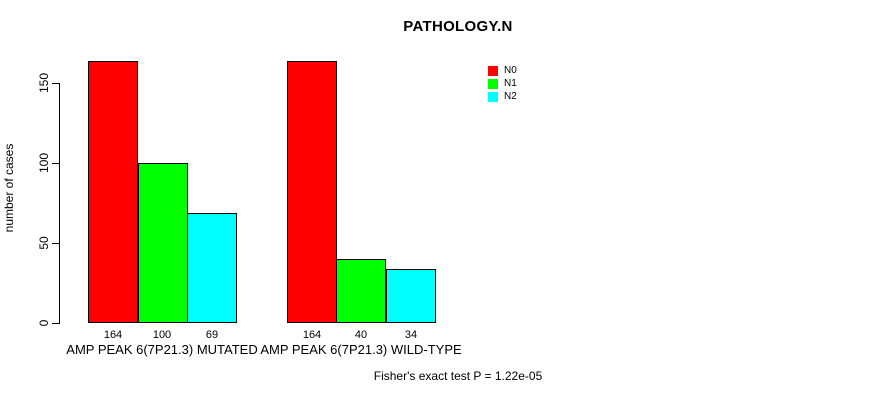  What do you see at coordinates (411, 296) in the screenshot?
I see `bar-N2-group2` at bounding box center [411, 296].